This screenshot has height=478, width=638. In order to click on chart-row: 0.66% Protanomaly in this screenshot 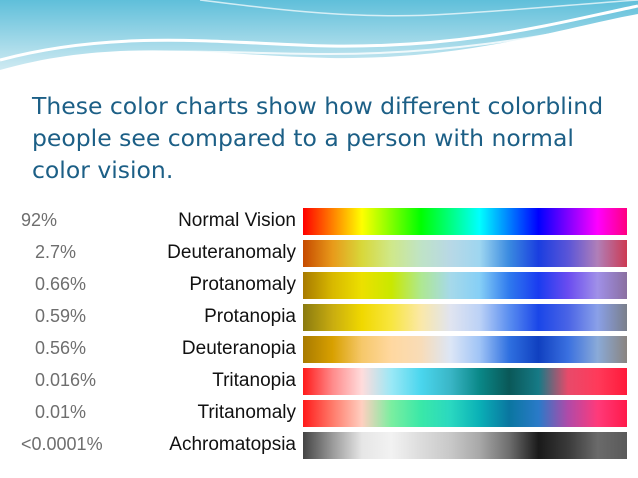, I will do `click(325, 286)`.